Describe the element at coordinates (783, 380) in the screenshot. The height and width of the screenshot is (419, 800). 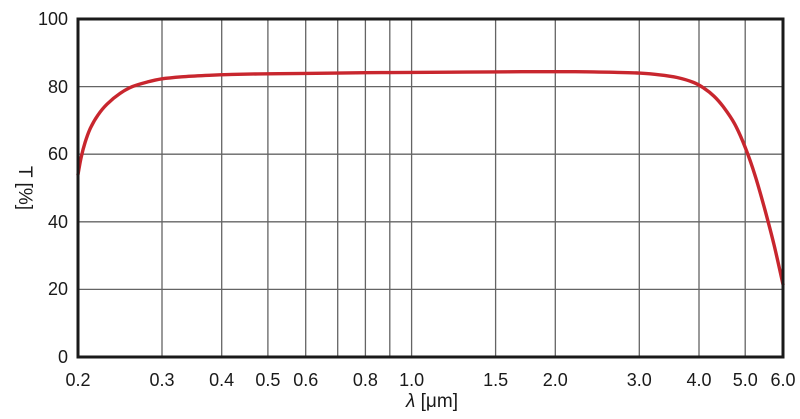
I see `x-tick-label: 6.0` at that location.